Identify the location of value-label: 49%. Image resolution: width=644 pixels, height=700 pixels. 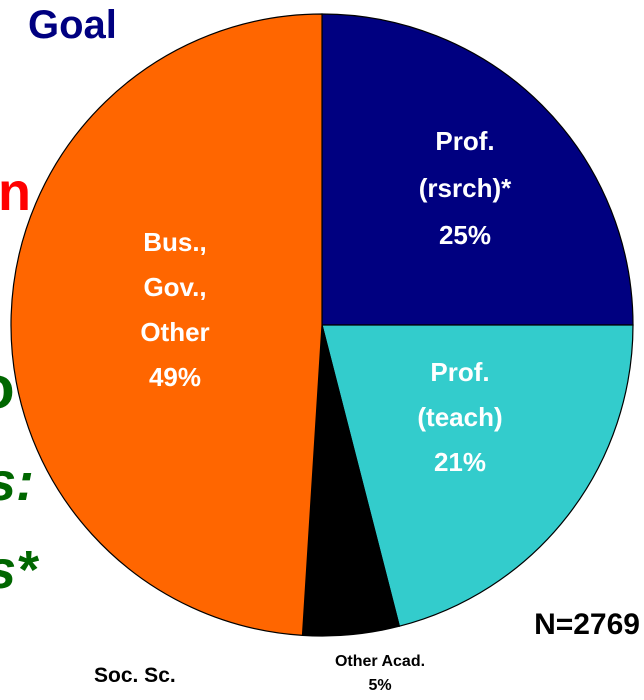
(175, 377).